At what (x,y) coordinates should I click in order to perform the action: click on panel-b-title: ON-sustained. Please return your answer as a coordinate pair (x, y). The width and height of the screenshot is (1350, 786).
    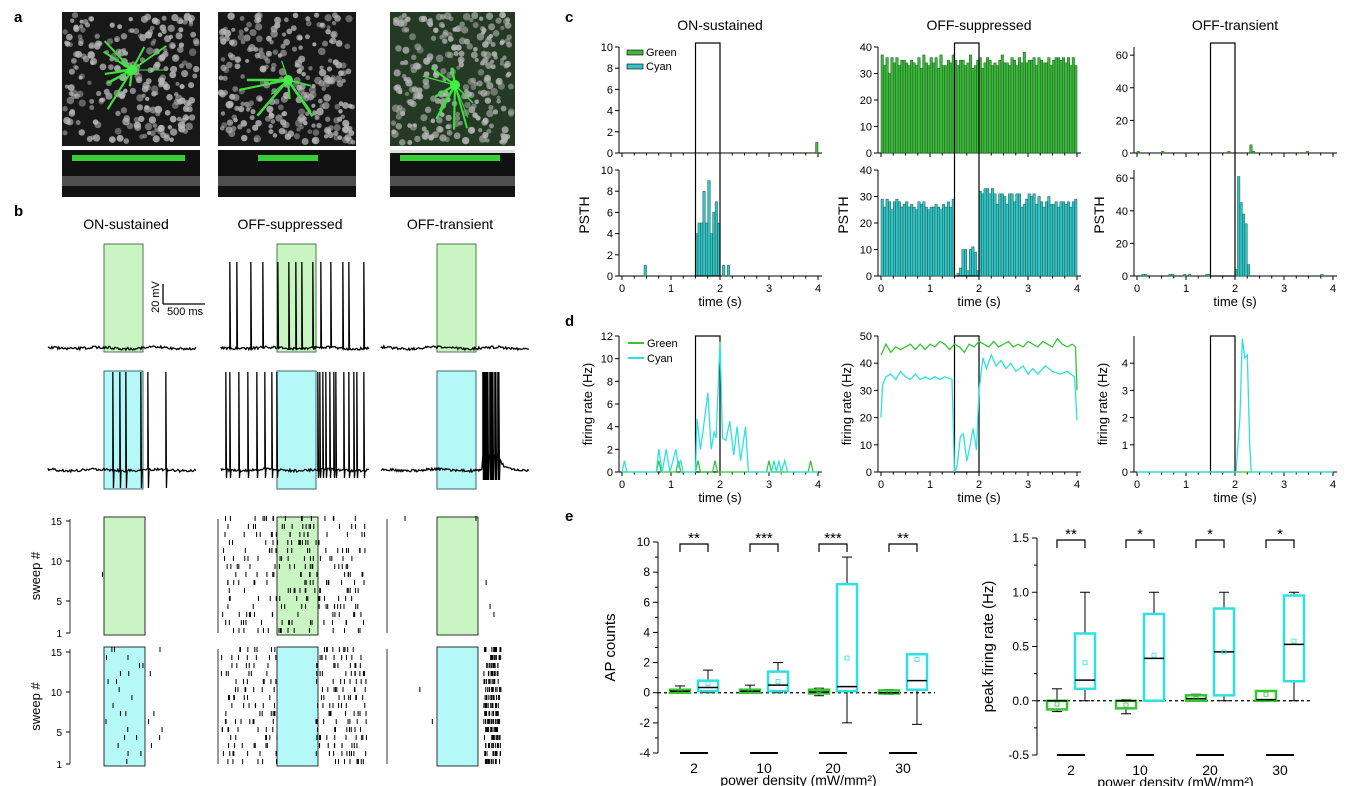
    Looking at the image, I should click on (126, 224).